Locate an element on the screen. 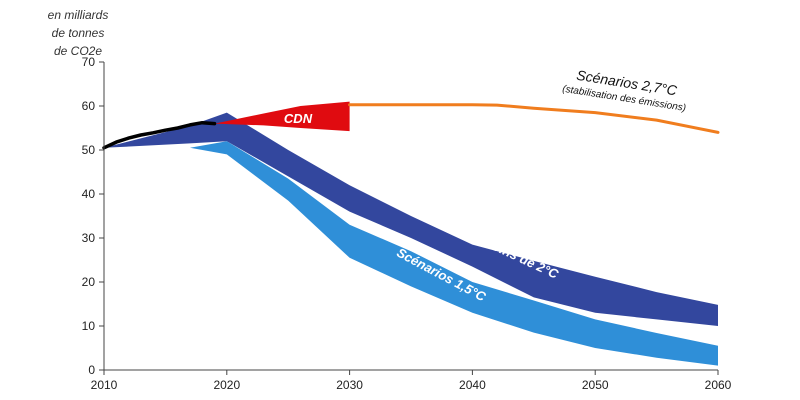 Image resolution: width=800 pixels, height=400 pixels. cdn-label: CDN is located at coordinates (298, 118).